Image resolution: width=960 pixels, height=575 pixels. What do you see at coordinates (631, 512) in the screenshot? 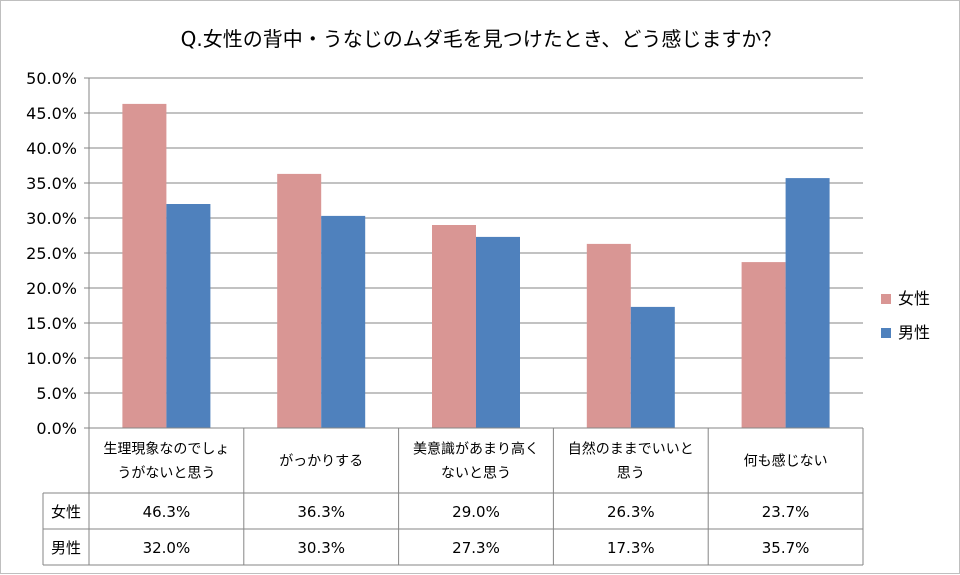
I see `table-cell-female-3: 26.3%` at bounding box center [631, 512].